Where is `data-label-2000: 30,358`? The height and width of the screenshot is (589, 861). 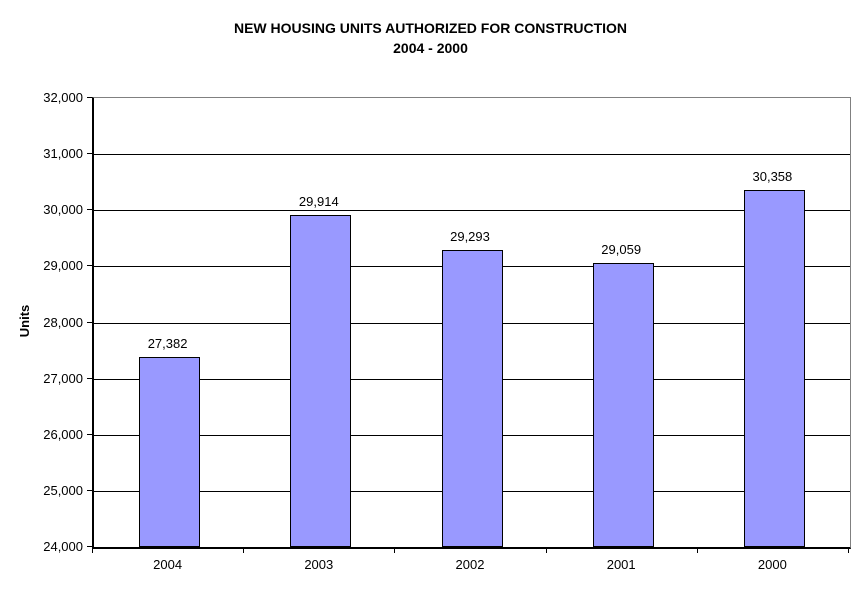 data-label-2000: 30,358 is located at coordinates (772, 177).